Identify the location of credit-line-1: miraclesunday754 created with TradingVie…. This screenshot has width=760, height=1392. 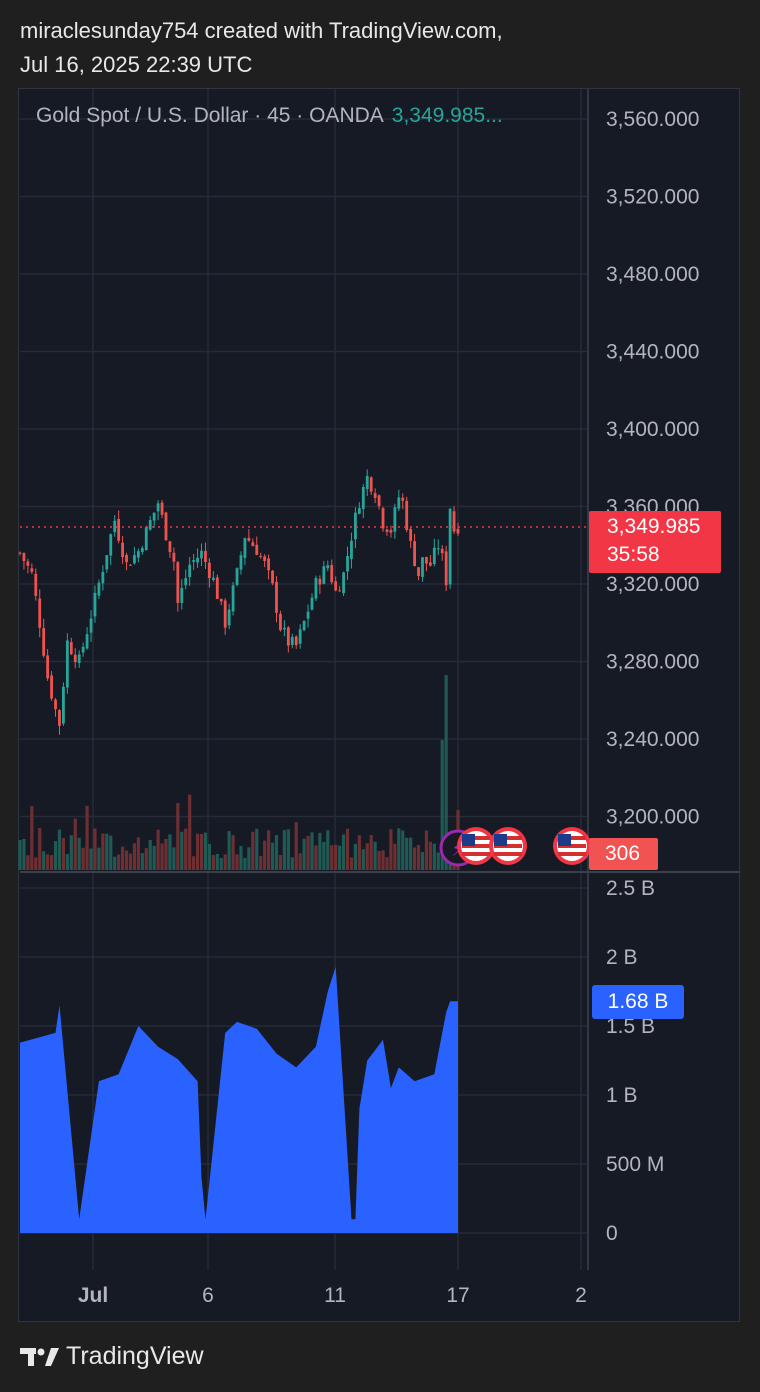
(261, 30).